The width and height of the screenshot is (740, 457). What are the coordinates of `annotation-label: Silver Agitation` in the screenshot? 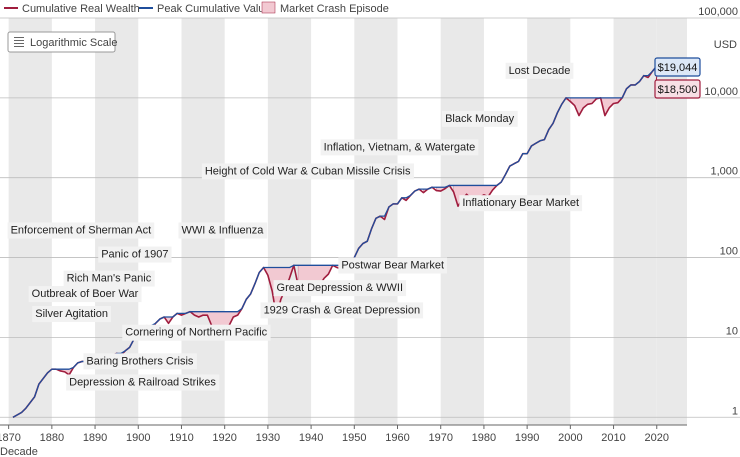 It's located at (71, 314).